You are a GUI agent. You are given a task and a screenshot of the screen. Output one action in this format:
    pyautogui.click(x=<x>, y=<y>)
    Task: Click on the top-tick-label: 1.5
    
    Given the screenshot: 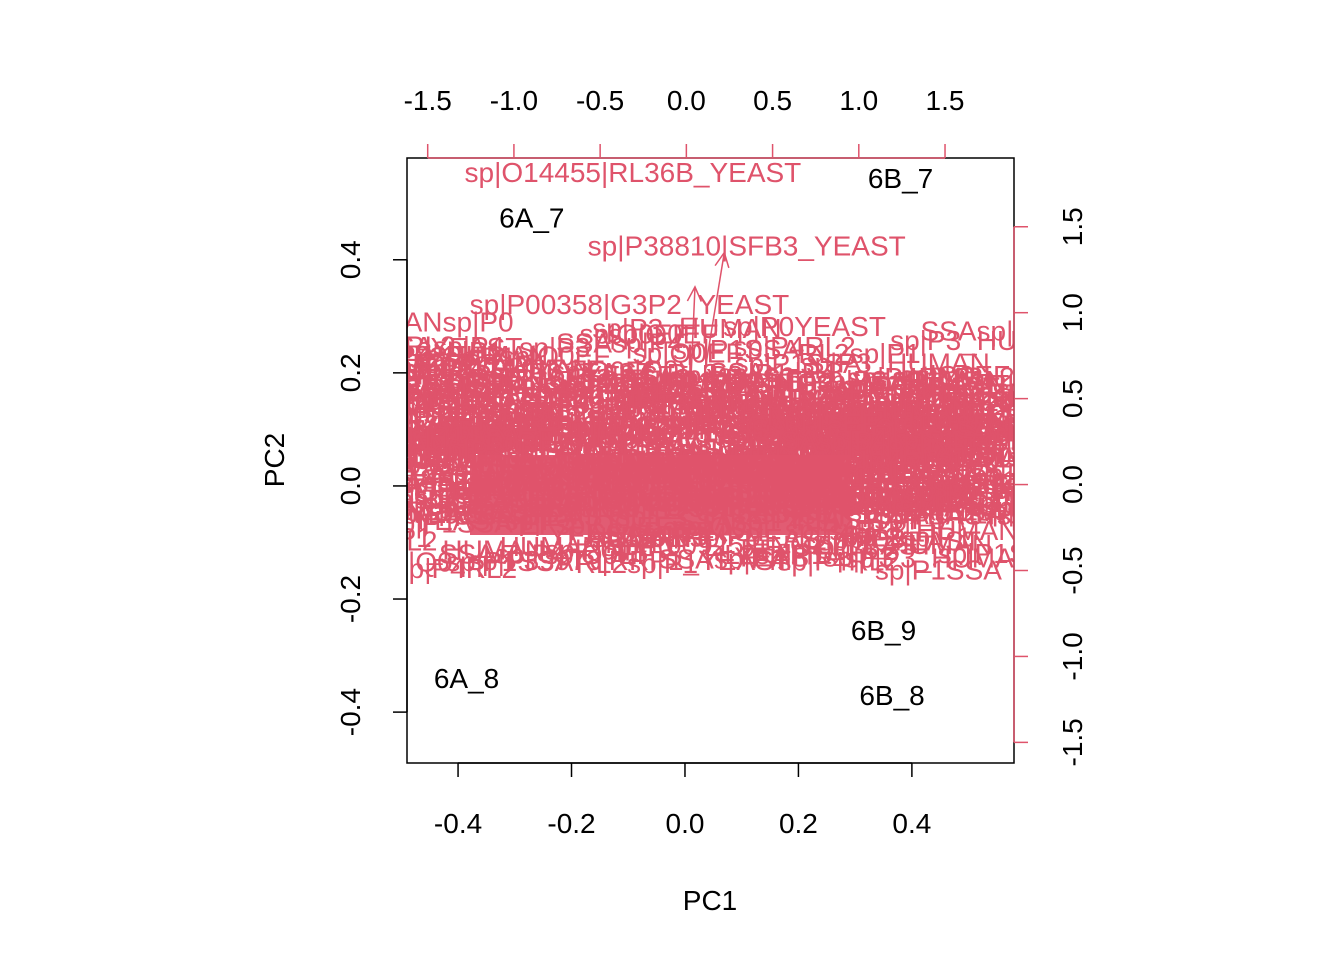 What is the action you would take?
    pyautogui.click(x=945, y=100)
    